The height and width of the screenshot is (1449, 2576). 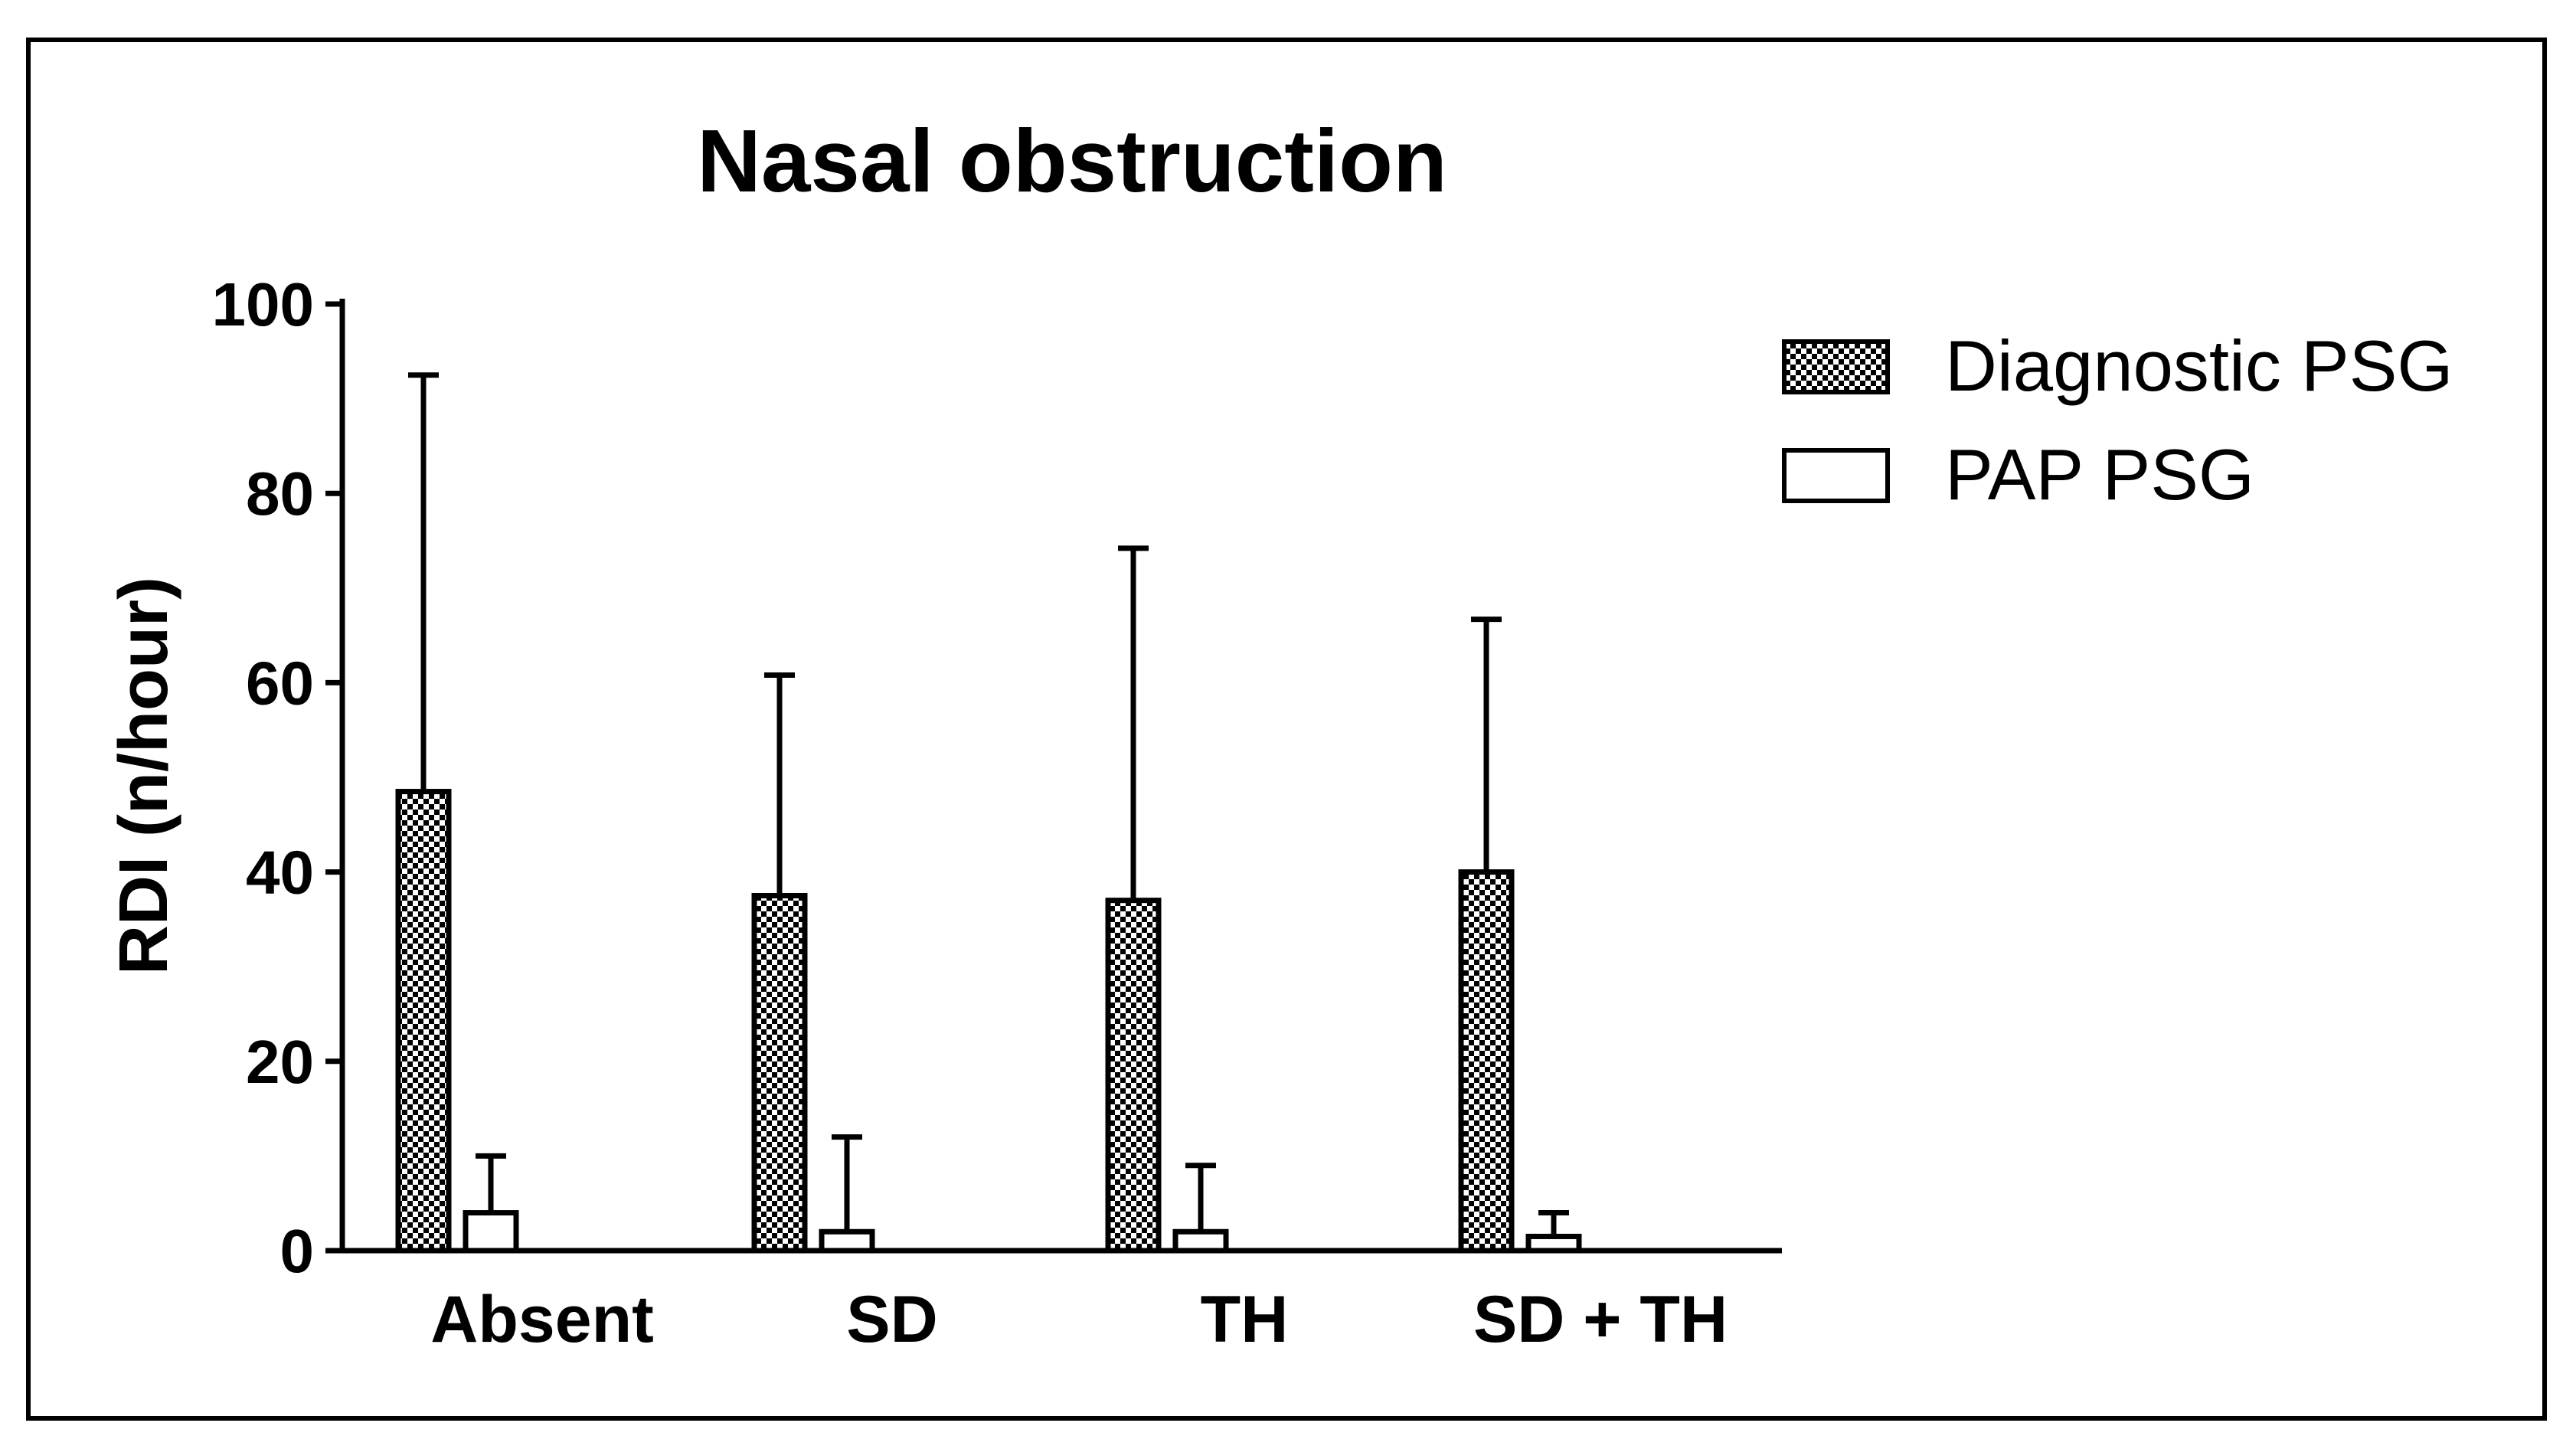 I want to click on bar-pap-psg-sd, so click(x=847, y=1241).